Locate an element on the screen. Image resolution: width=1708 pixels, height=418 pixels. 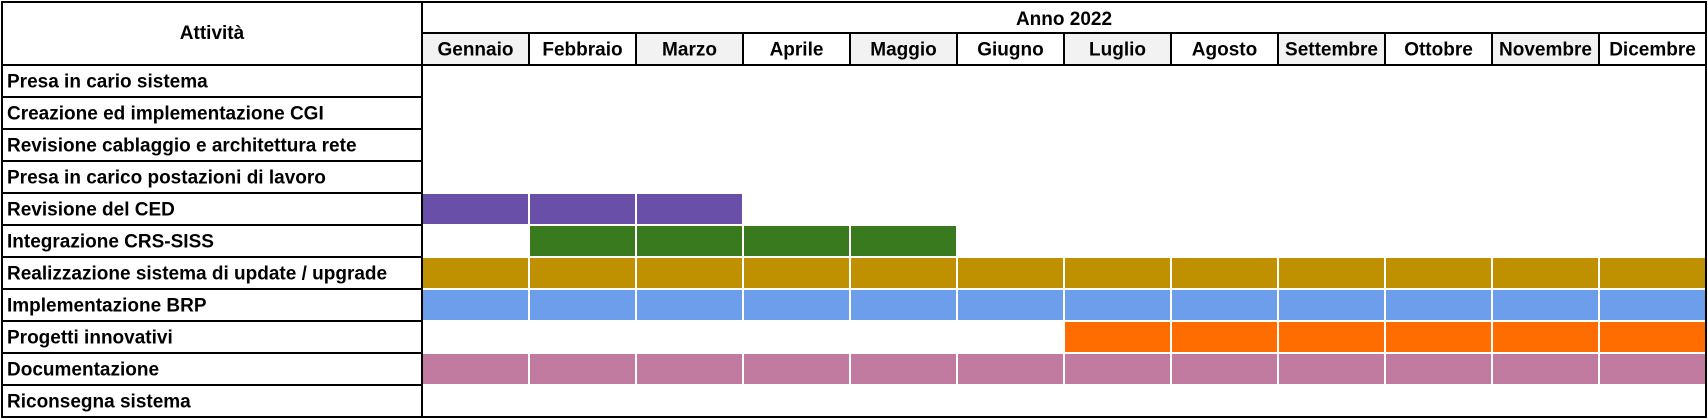
task-label: Implementazione BRP is located at coordinates (107, 306).